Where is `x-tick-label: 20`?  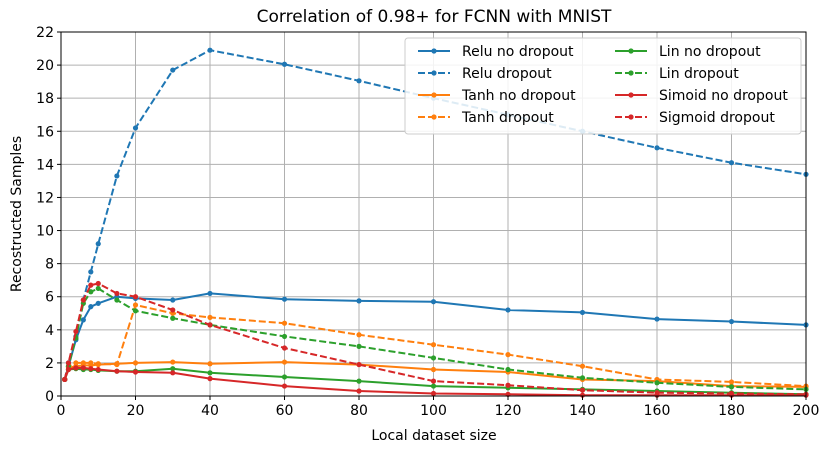 x-tick-label: 20 is located at coordinates (136, 411).